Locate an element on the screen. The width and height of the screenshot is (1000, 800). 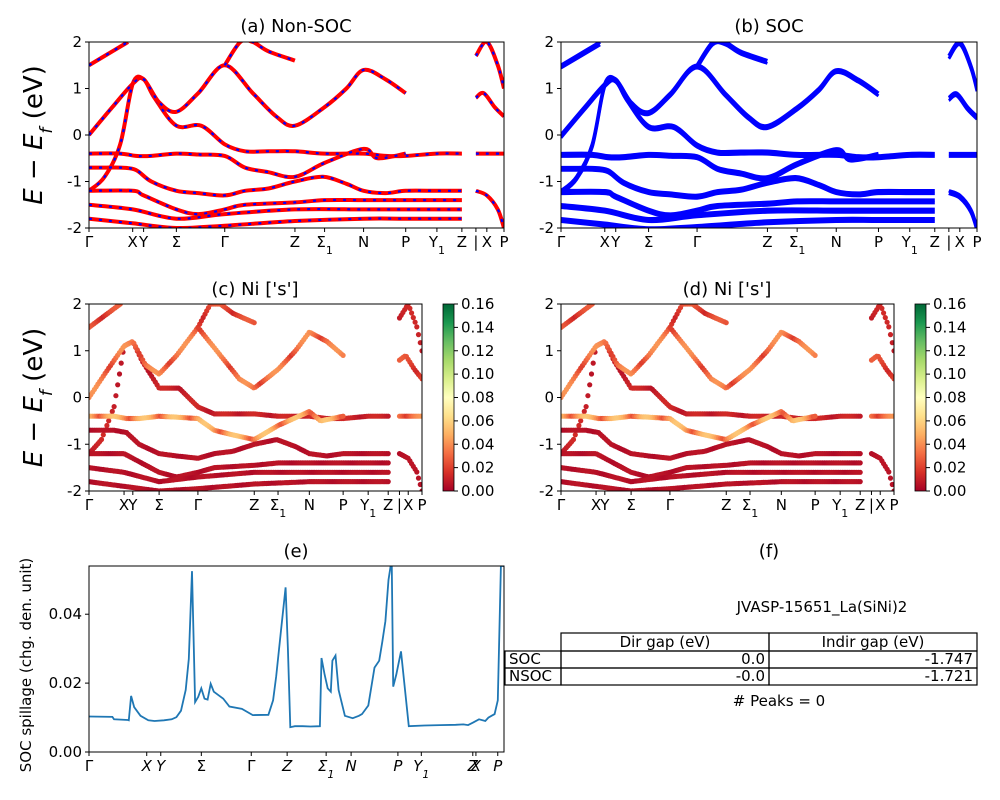
table-row1-label: SOC is located at coordinates (525, 659).